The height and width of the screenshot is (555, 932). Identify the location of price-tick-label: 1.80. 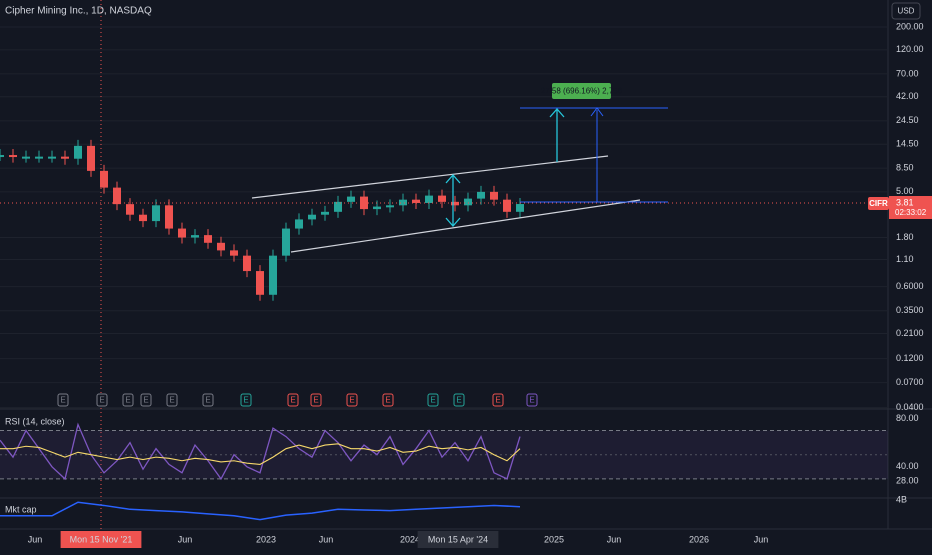
(905, 237).